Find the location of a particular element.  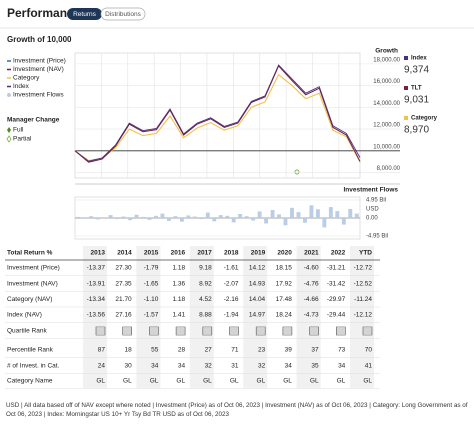

cell: 24 is located at coordinates (102, 366).